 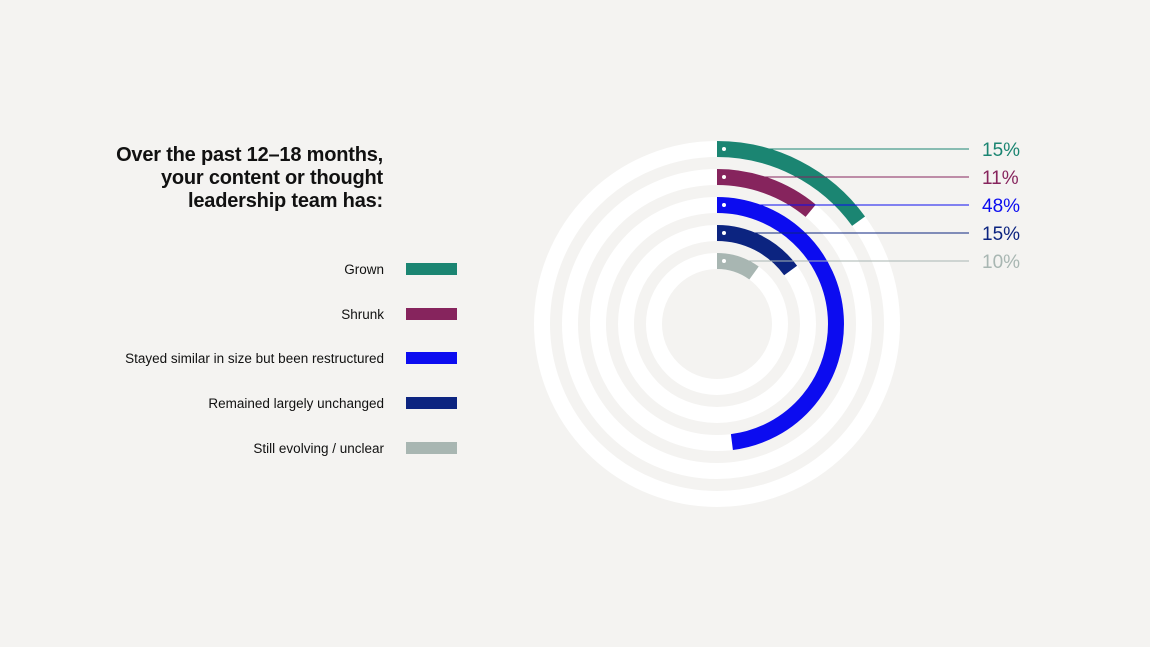 What do you see at coordinates (285, 201) in the screenshot?
I see `chart-title-line: leadership team has:` at bounding box center [285, 201].